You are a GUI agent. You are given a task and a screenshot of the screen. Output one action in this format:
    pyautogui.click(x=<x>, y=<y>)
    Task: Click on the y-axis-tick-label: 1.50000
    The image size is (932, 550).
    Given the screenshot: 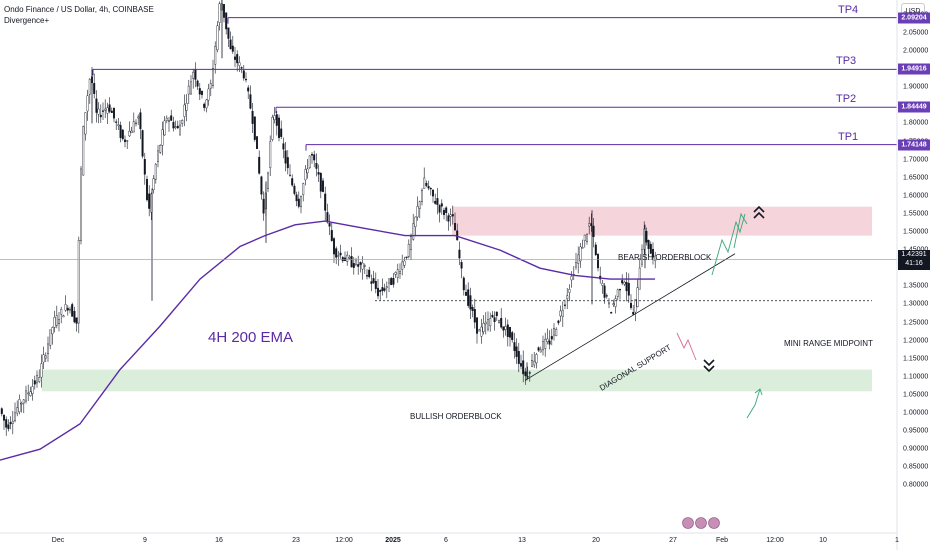 What is the action you would take?
    pyautogui.click(x=916, y=232)
    